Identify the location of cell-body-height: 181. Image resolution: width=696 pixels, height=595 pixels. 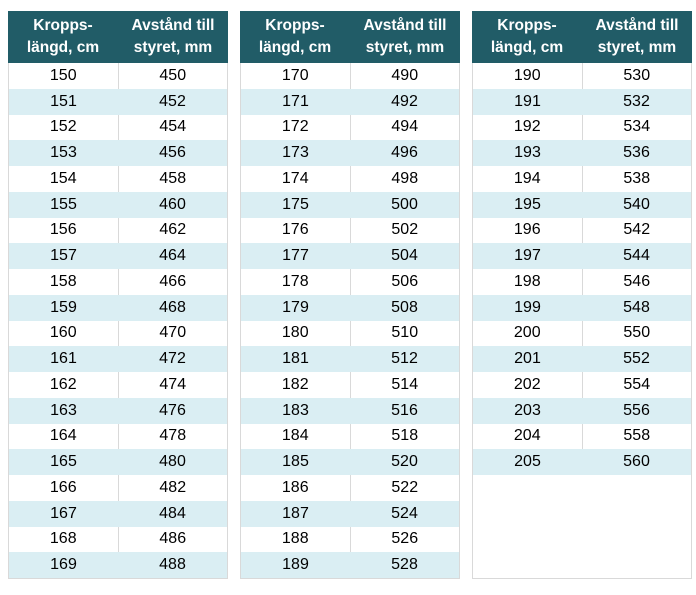
(295, 359).